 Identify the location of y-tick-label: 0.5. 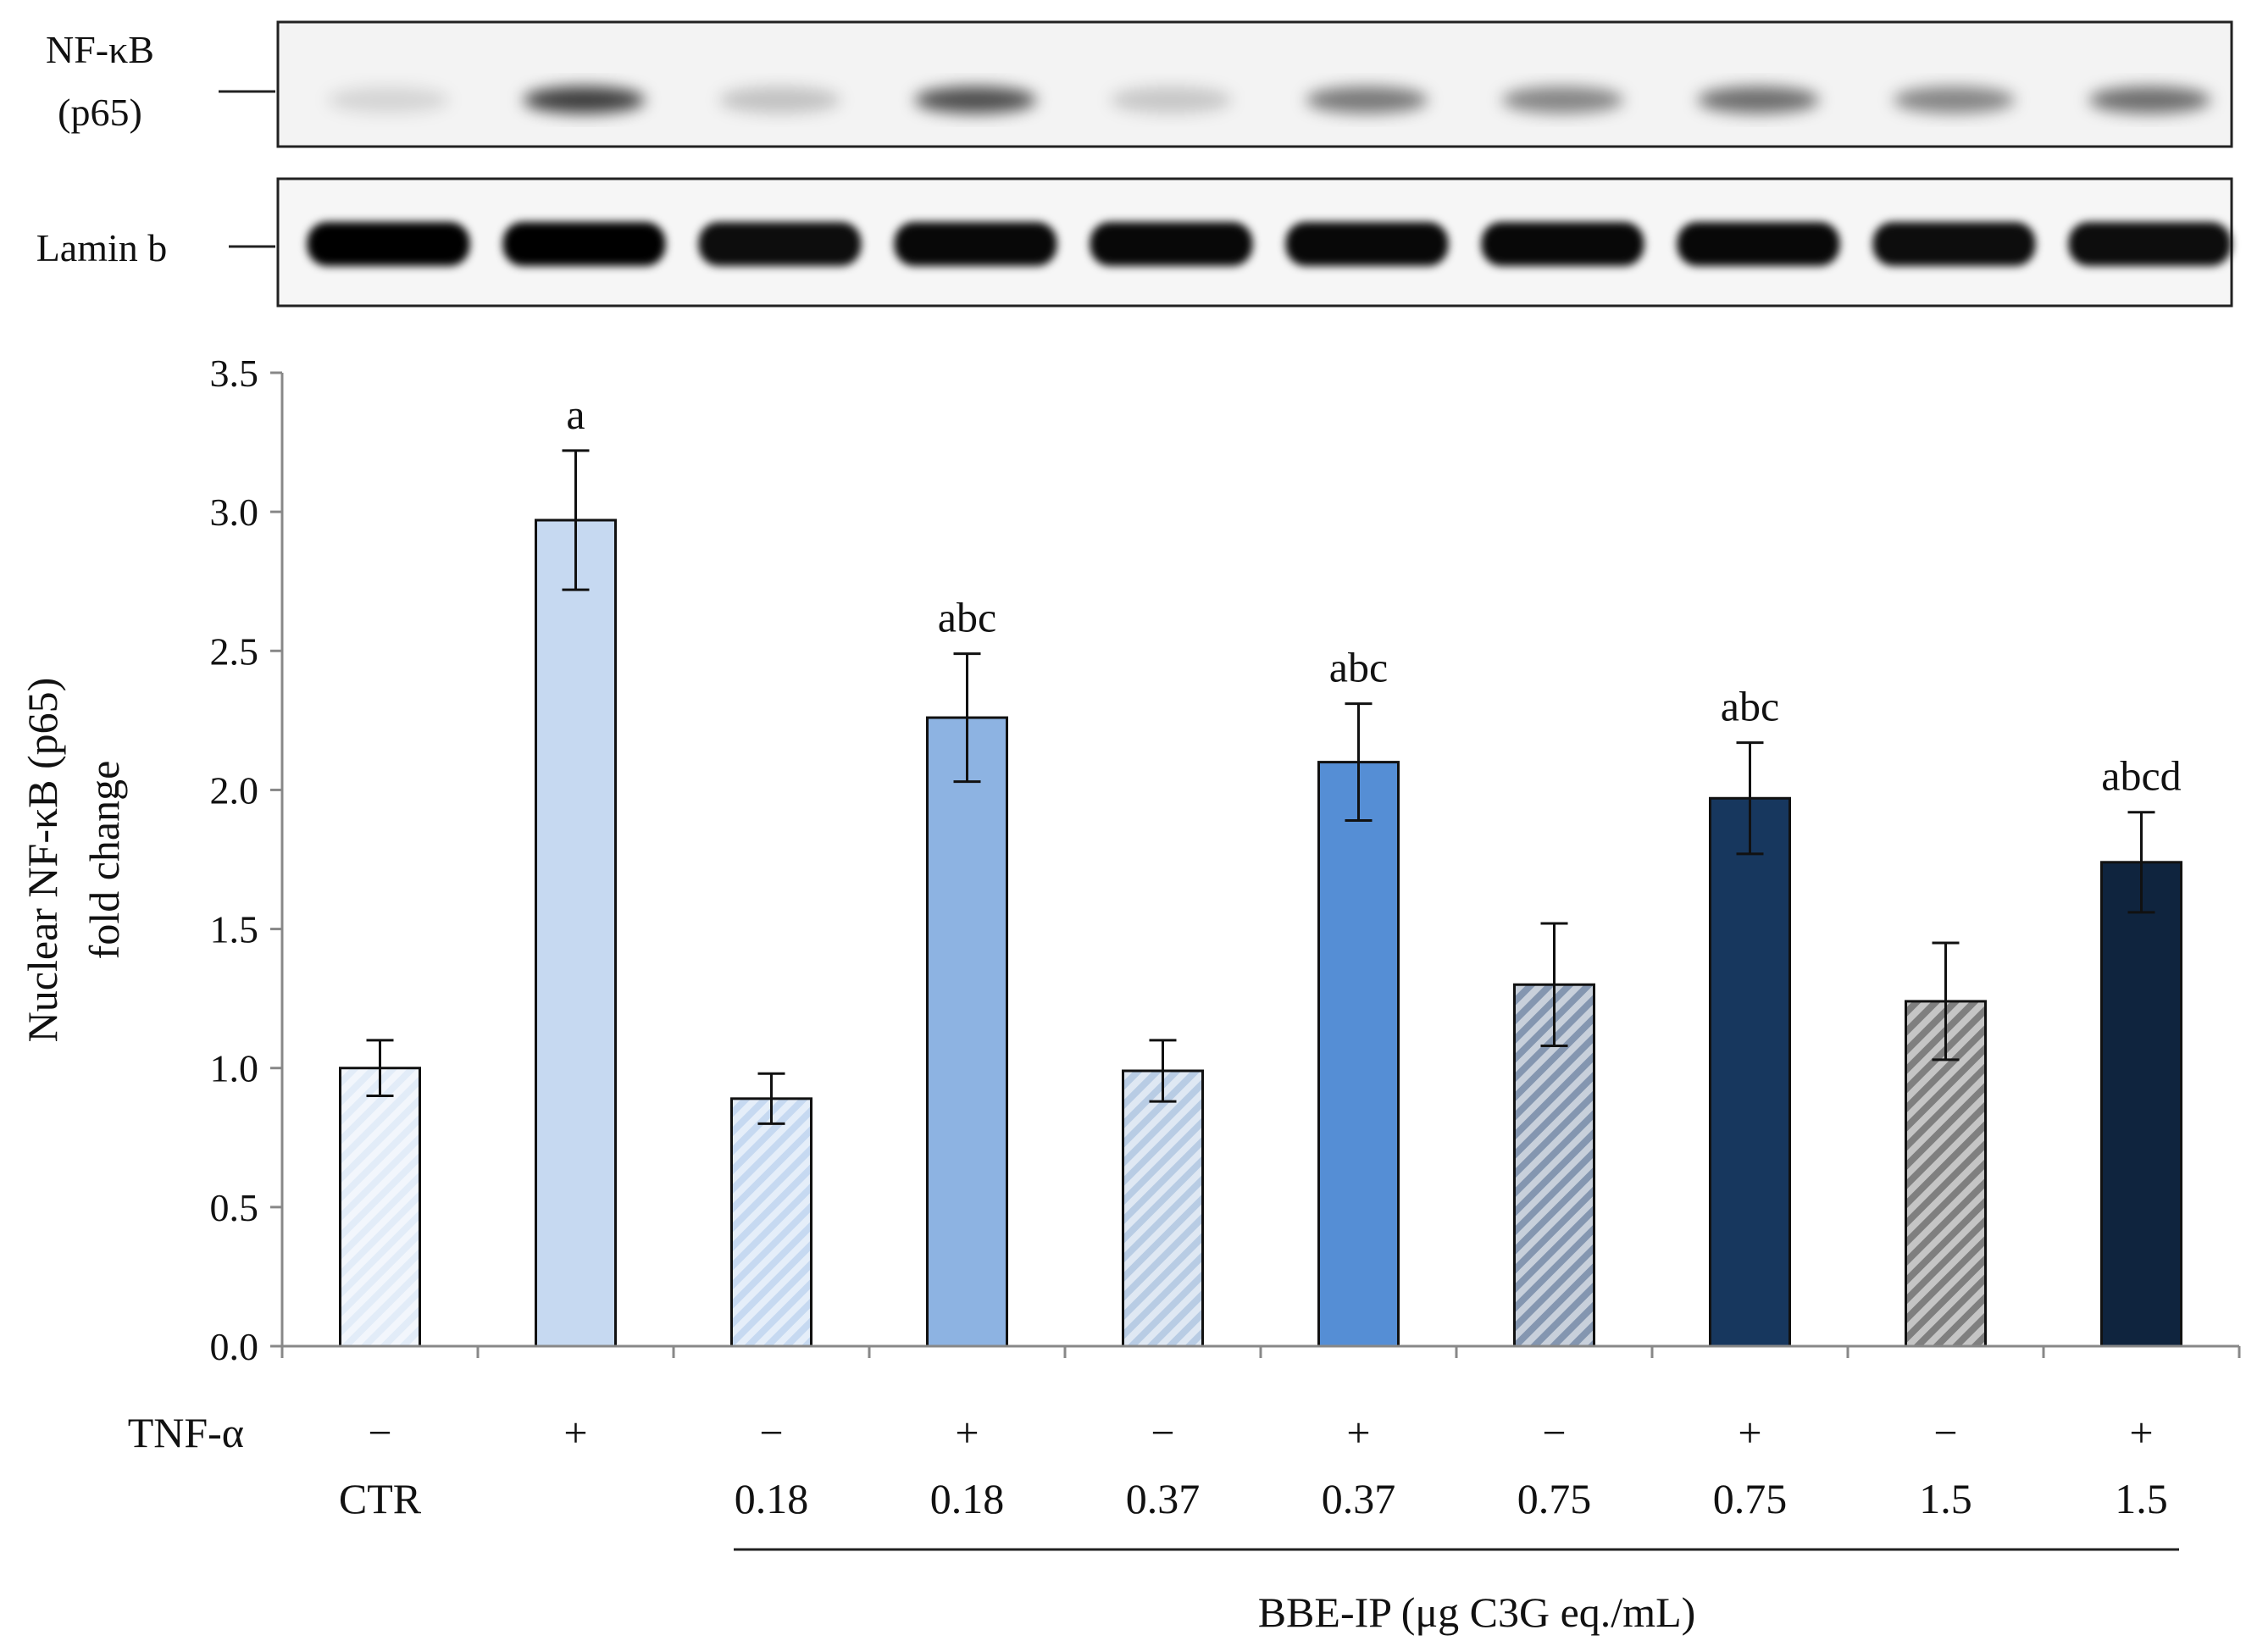
(234, 1208).